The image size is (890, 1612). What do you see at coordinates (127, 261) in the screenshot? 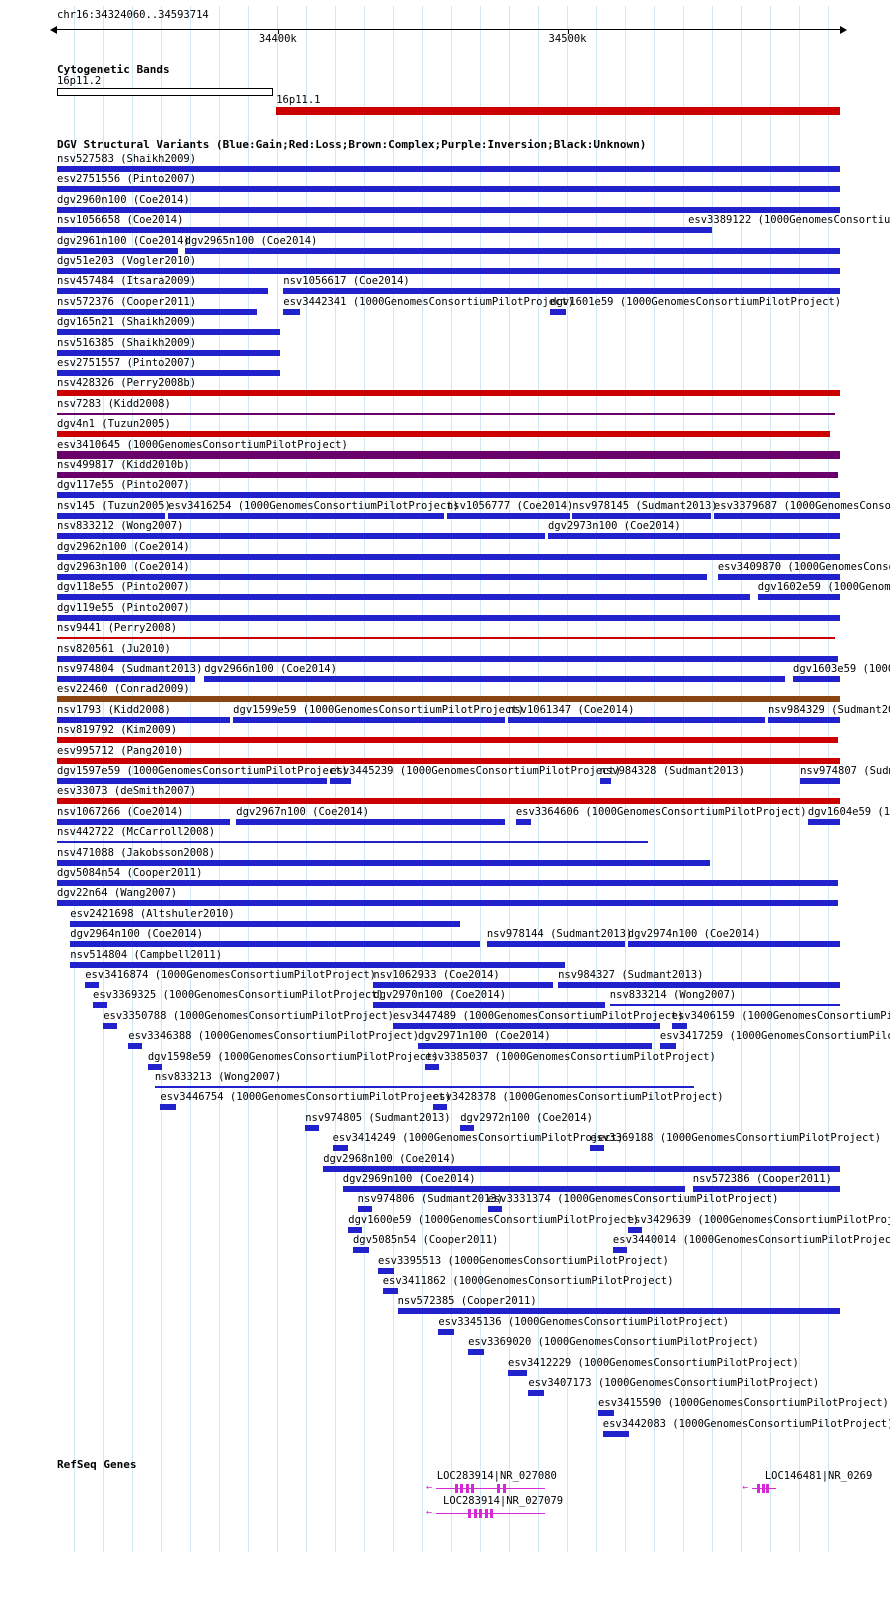
I see `variant-label: dgv51e203 (Vogler2010)` at bounding box center [127, 261].